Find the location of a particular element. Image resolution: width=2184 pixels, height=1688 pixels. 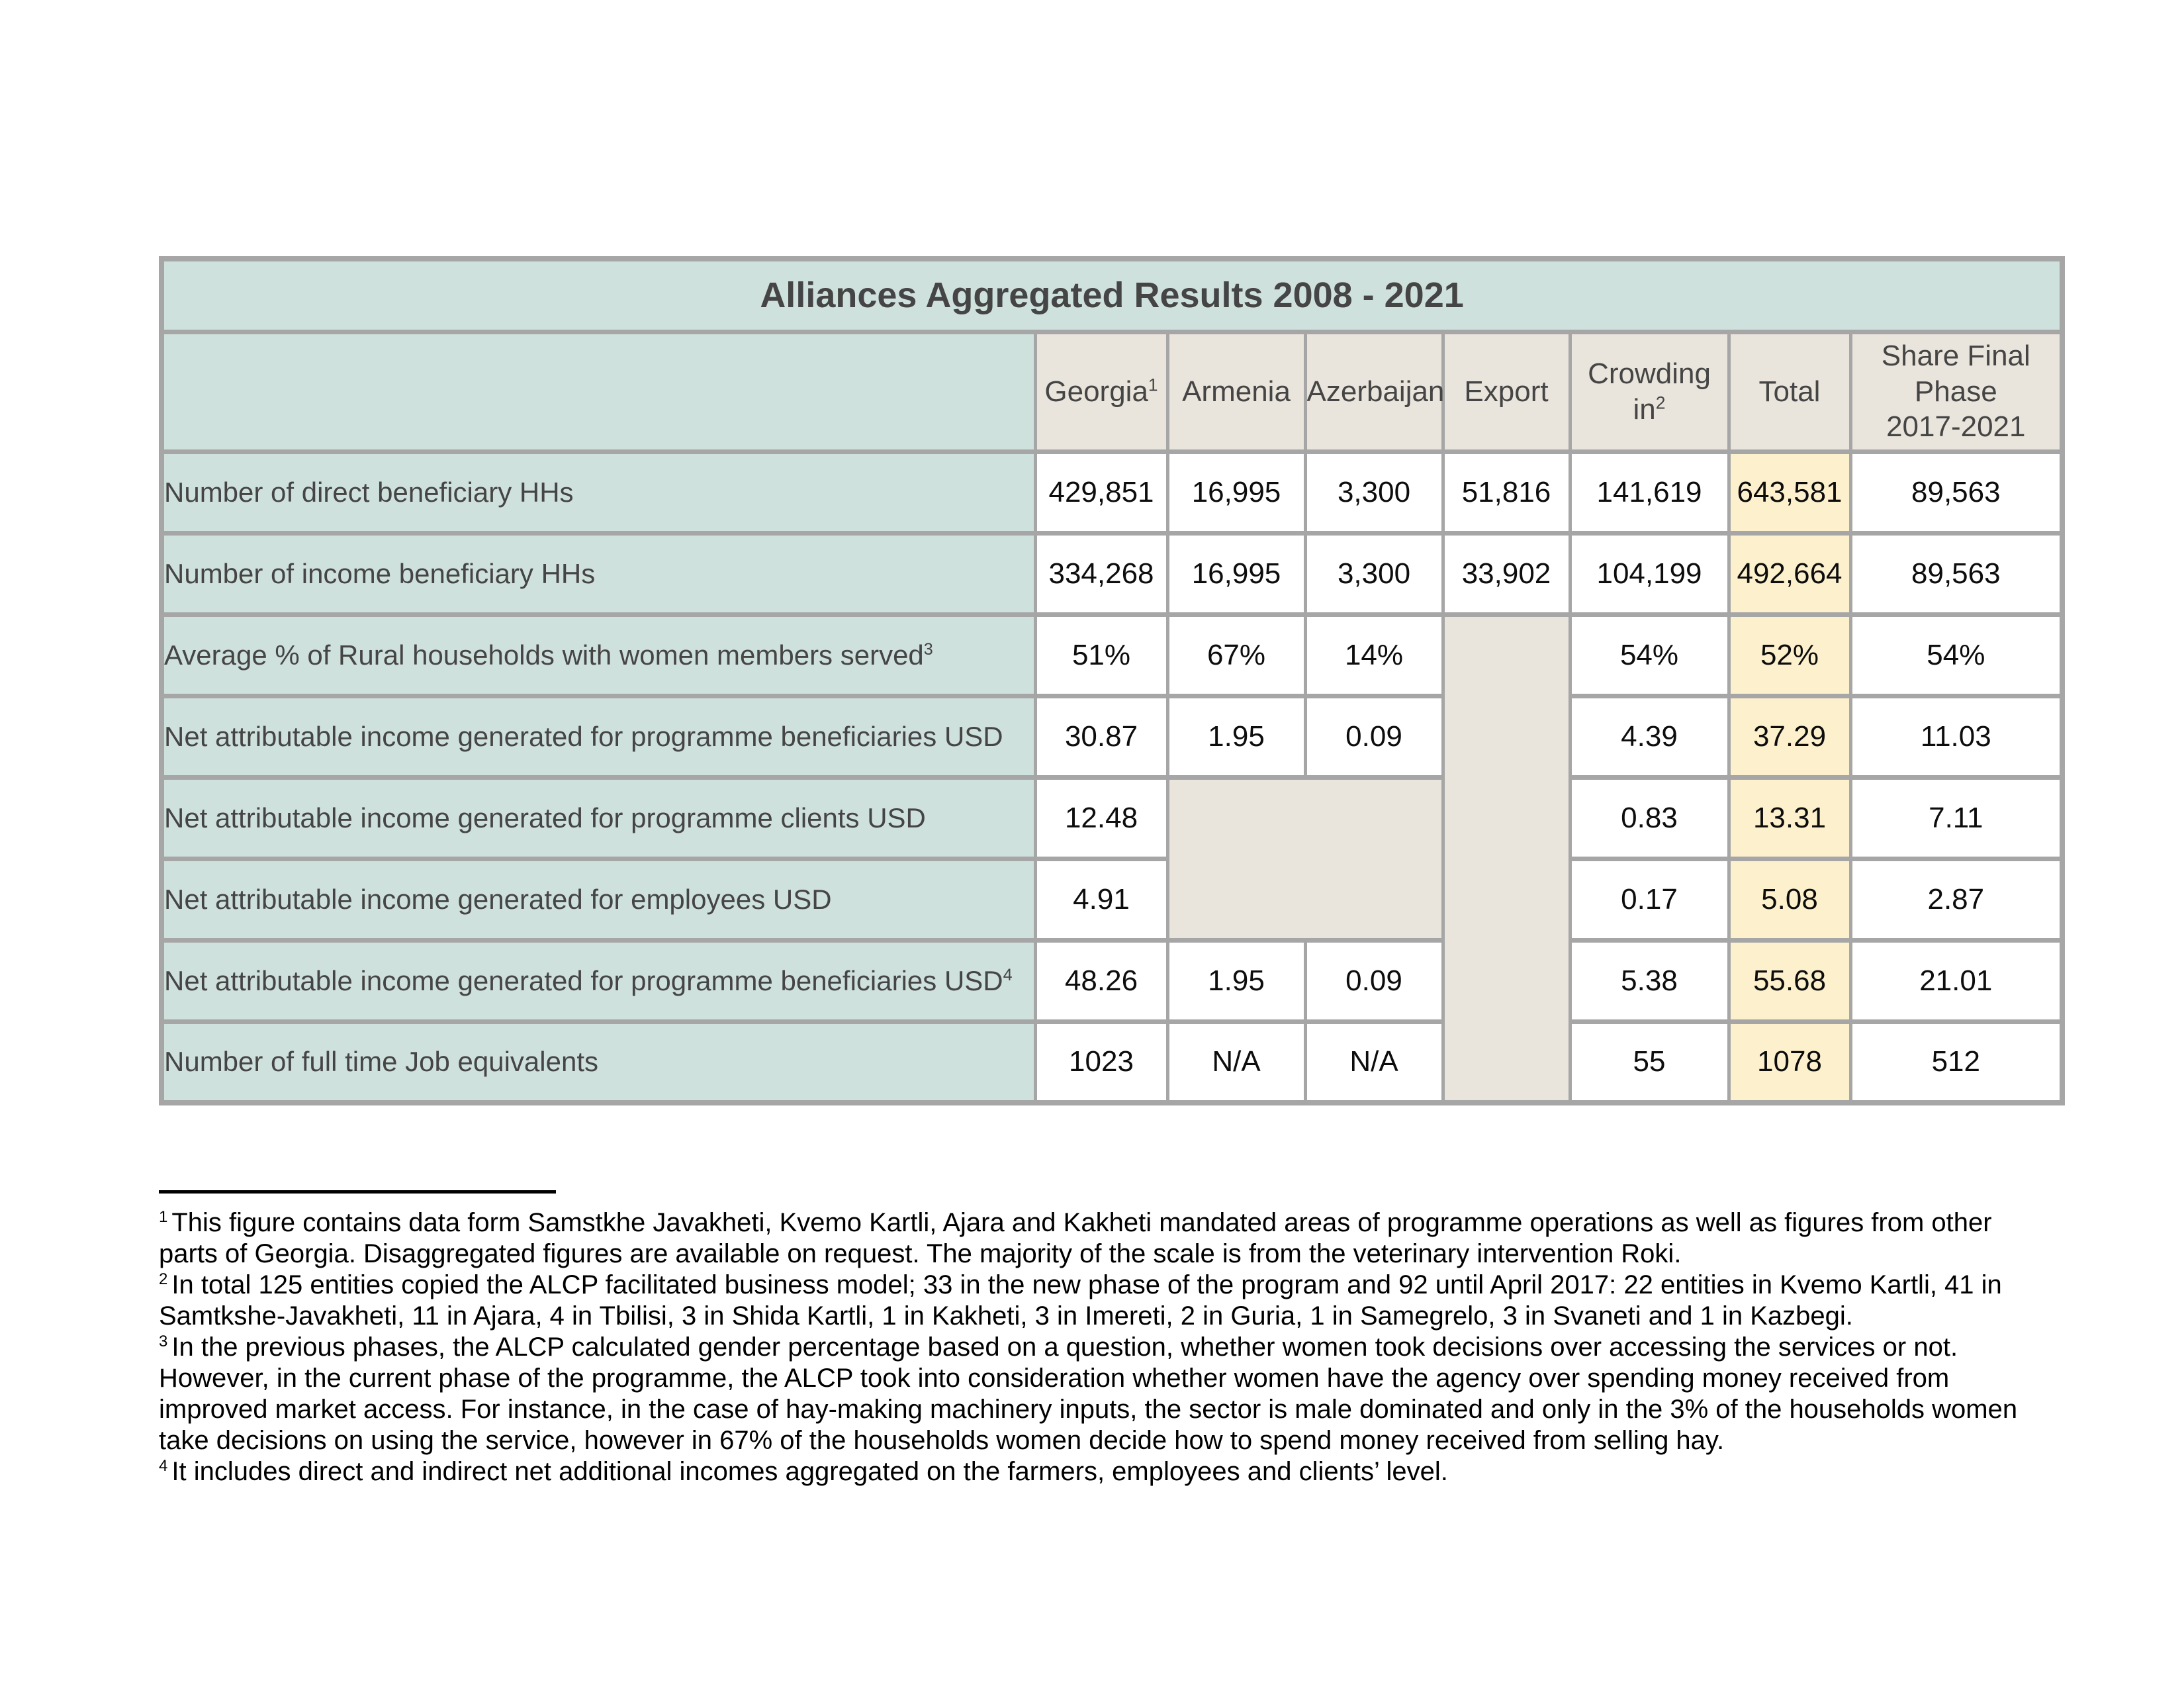

header-label: Total is located at coordinates (1789, 391).